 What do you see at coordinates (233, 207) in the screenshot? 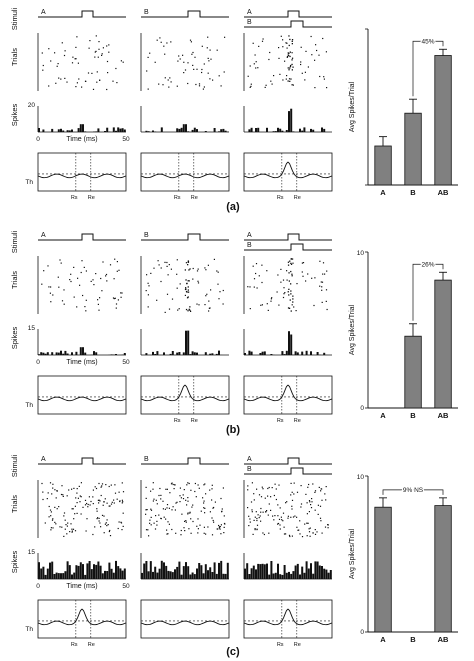
I see `panel-caption: (a)` at bounding box center [233, 207].